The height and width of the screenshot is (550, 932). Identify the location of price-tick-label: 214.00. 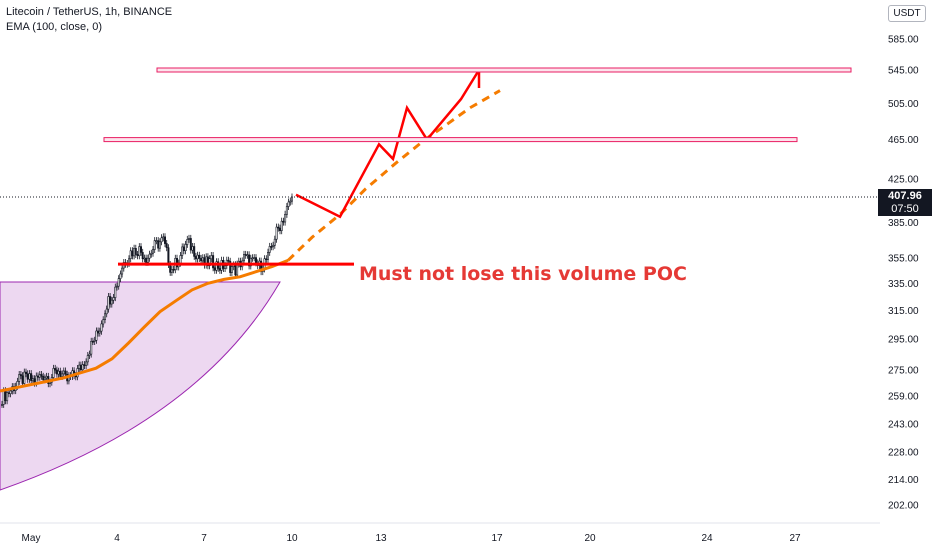
(903, 480).